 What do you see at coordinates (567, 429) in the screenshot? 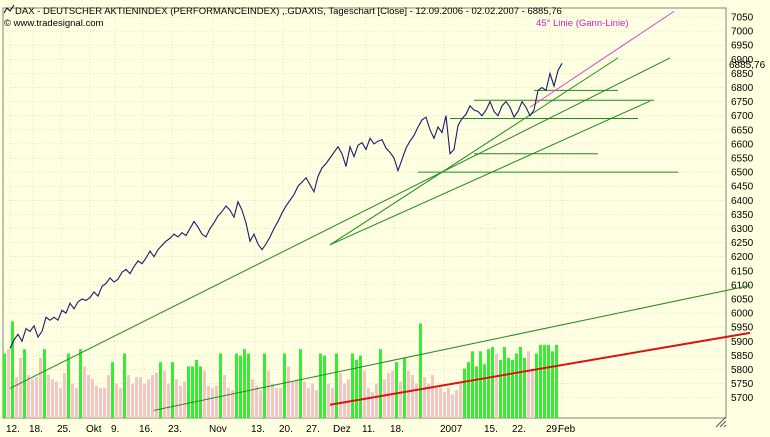
I see `x-tick-label: Feb` at bounding box center [567, 429].